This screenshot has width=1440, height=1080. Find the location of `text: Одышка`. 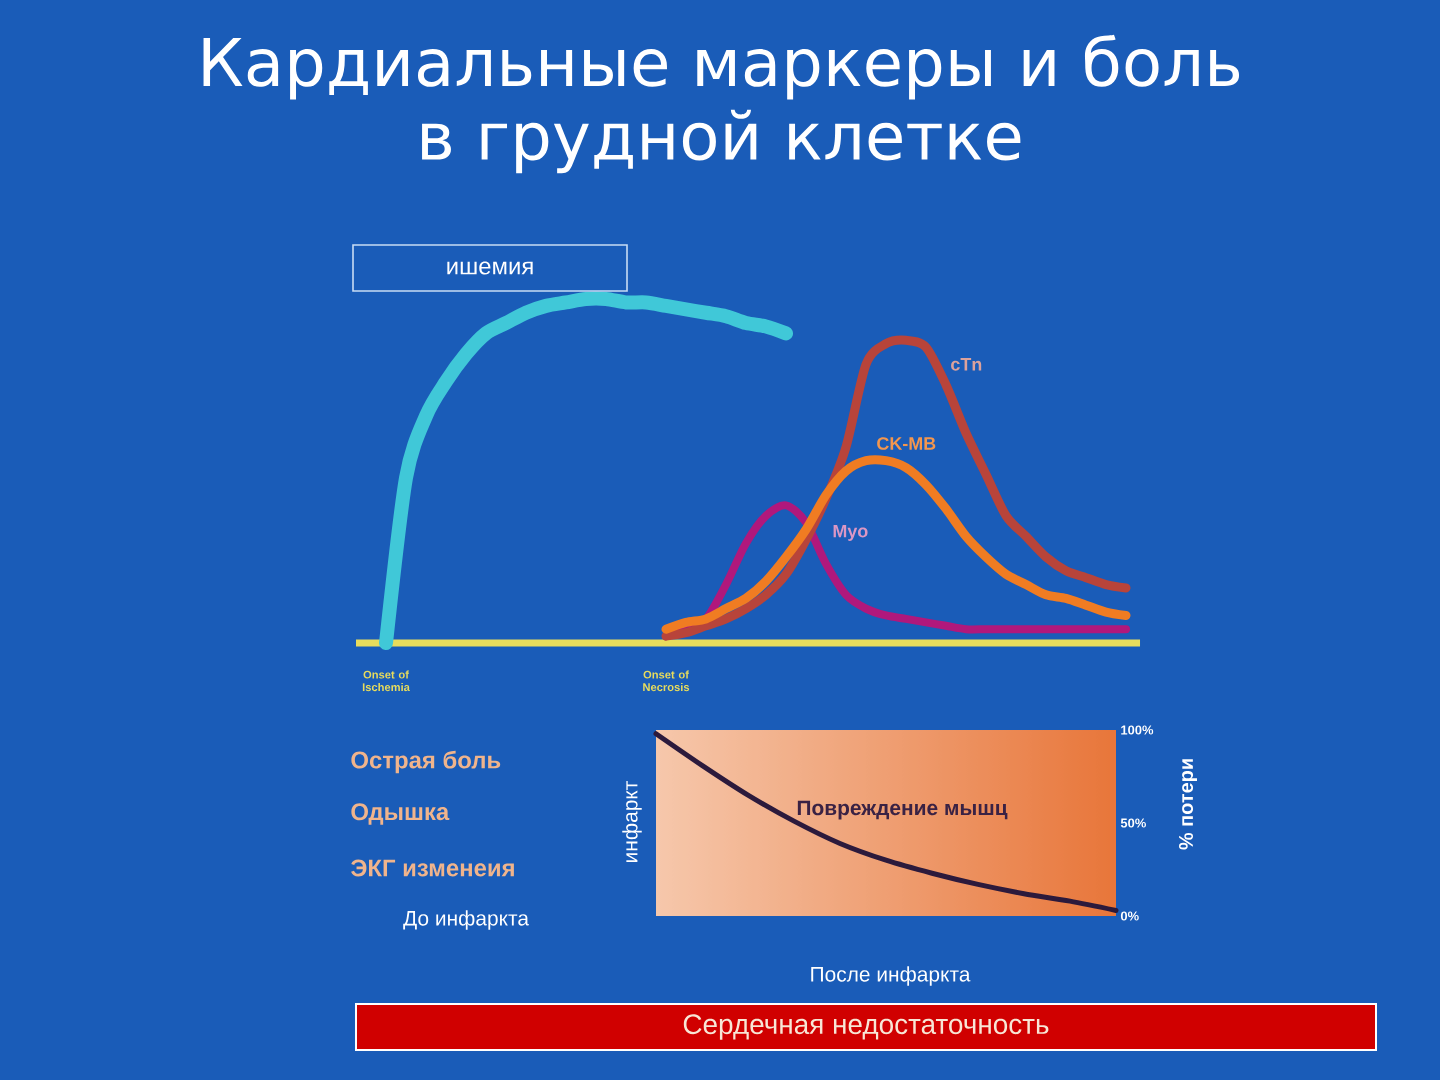

text: Одышка is located at coordinates (400, 814).